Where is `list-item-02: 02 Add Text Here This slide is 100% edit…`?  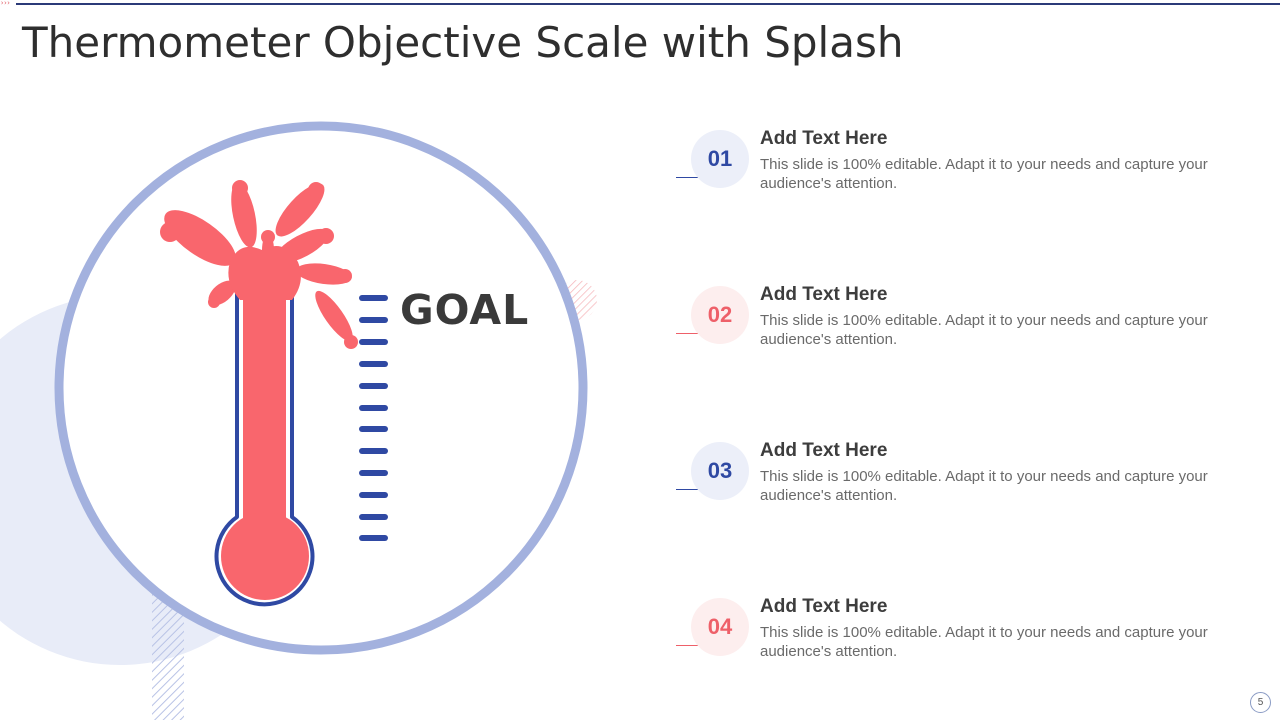
list-item-02: 02 Add Text Here This slide is 100% edit… is located at coordinates (961, 325).